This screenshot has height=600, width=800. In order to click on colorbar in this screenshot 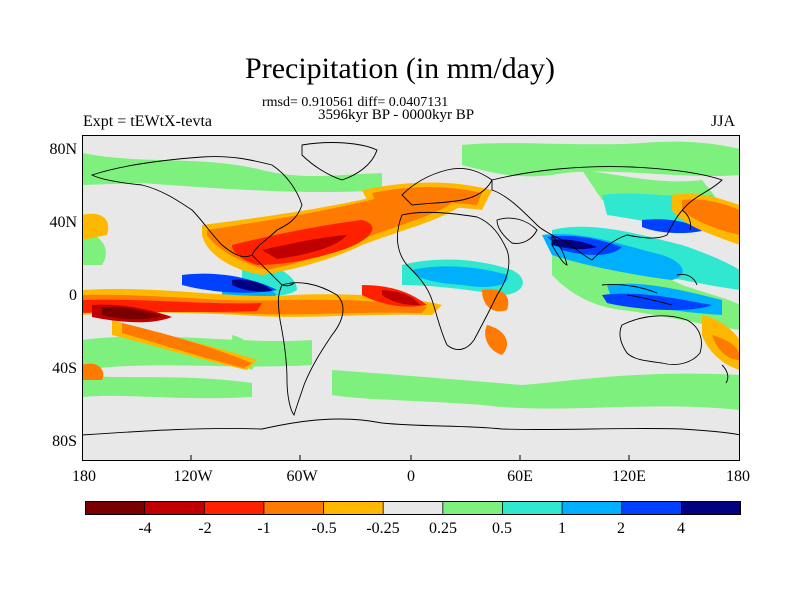, I will do `click(413, 508)`.